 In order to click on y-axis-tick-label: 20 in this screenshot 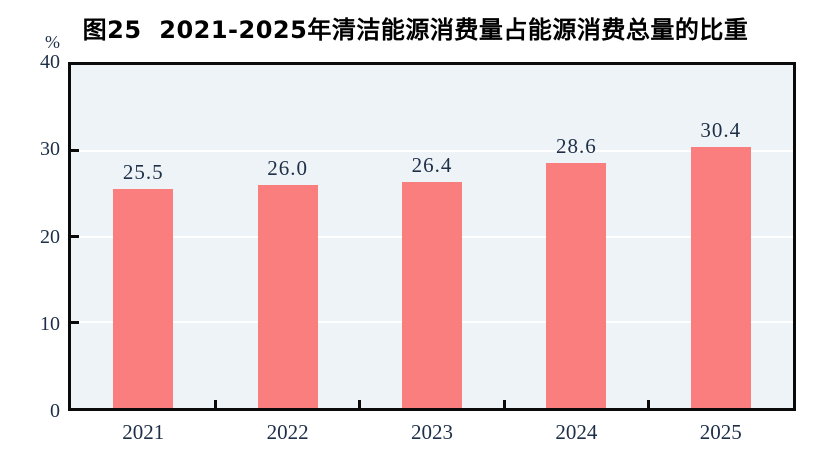, I will do `click(50, 236)`.